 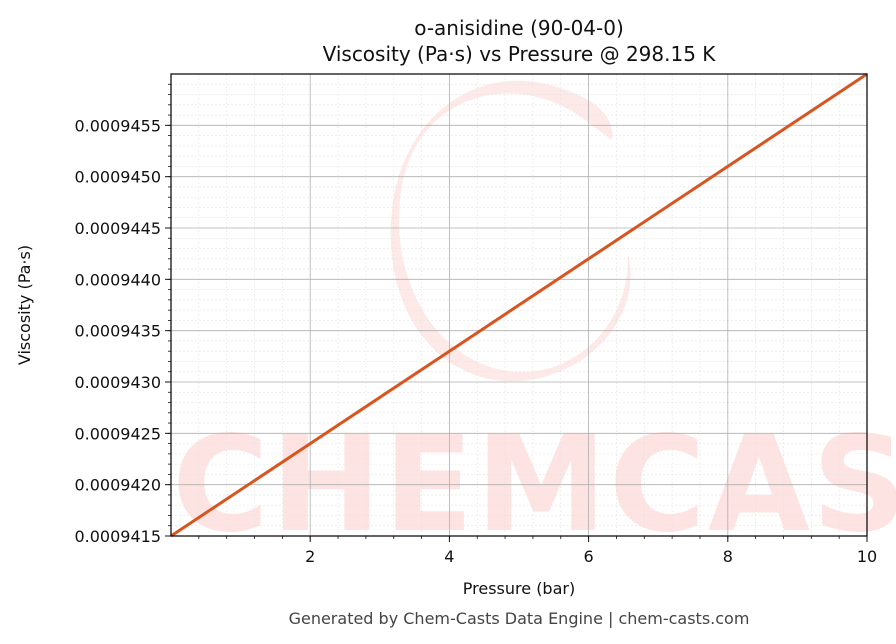 I want to click on y-tick-label: 0.0009430, so click(x=117, y=382).